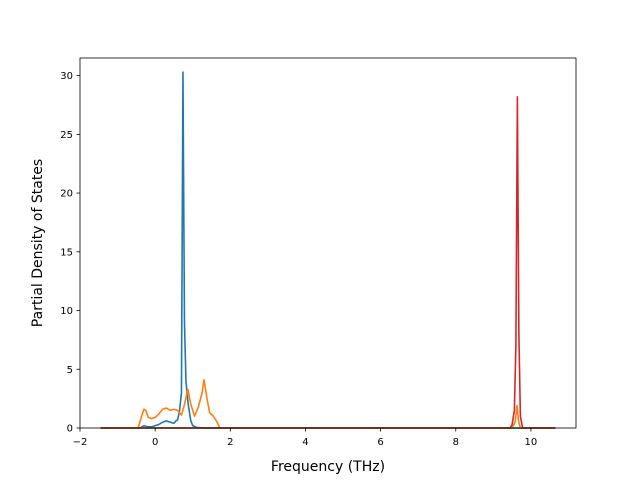  Describe the element at coordinates (38, 243) in the screenshot. I see `y-axis-title: Partial Density of States` at that location.